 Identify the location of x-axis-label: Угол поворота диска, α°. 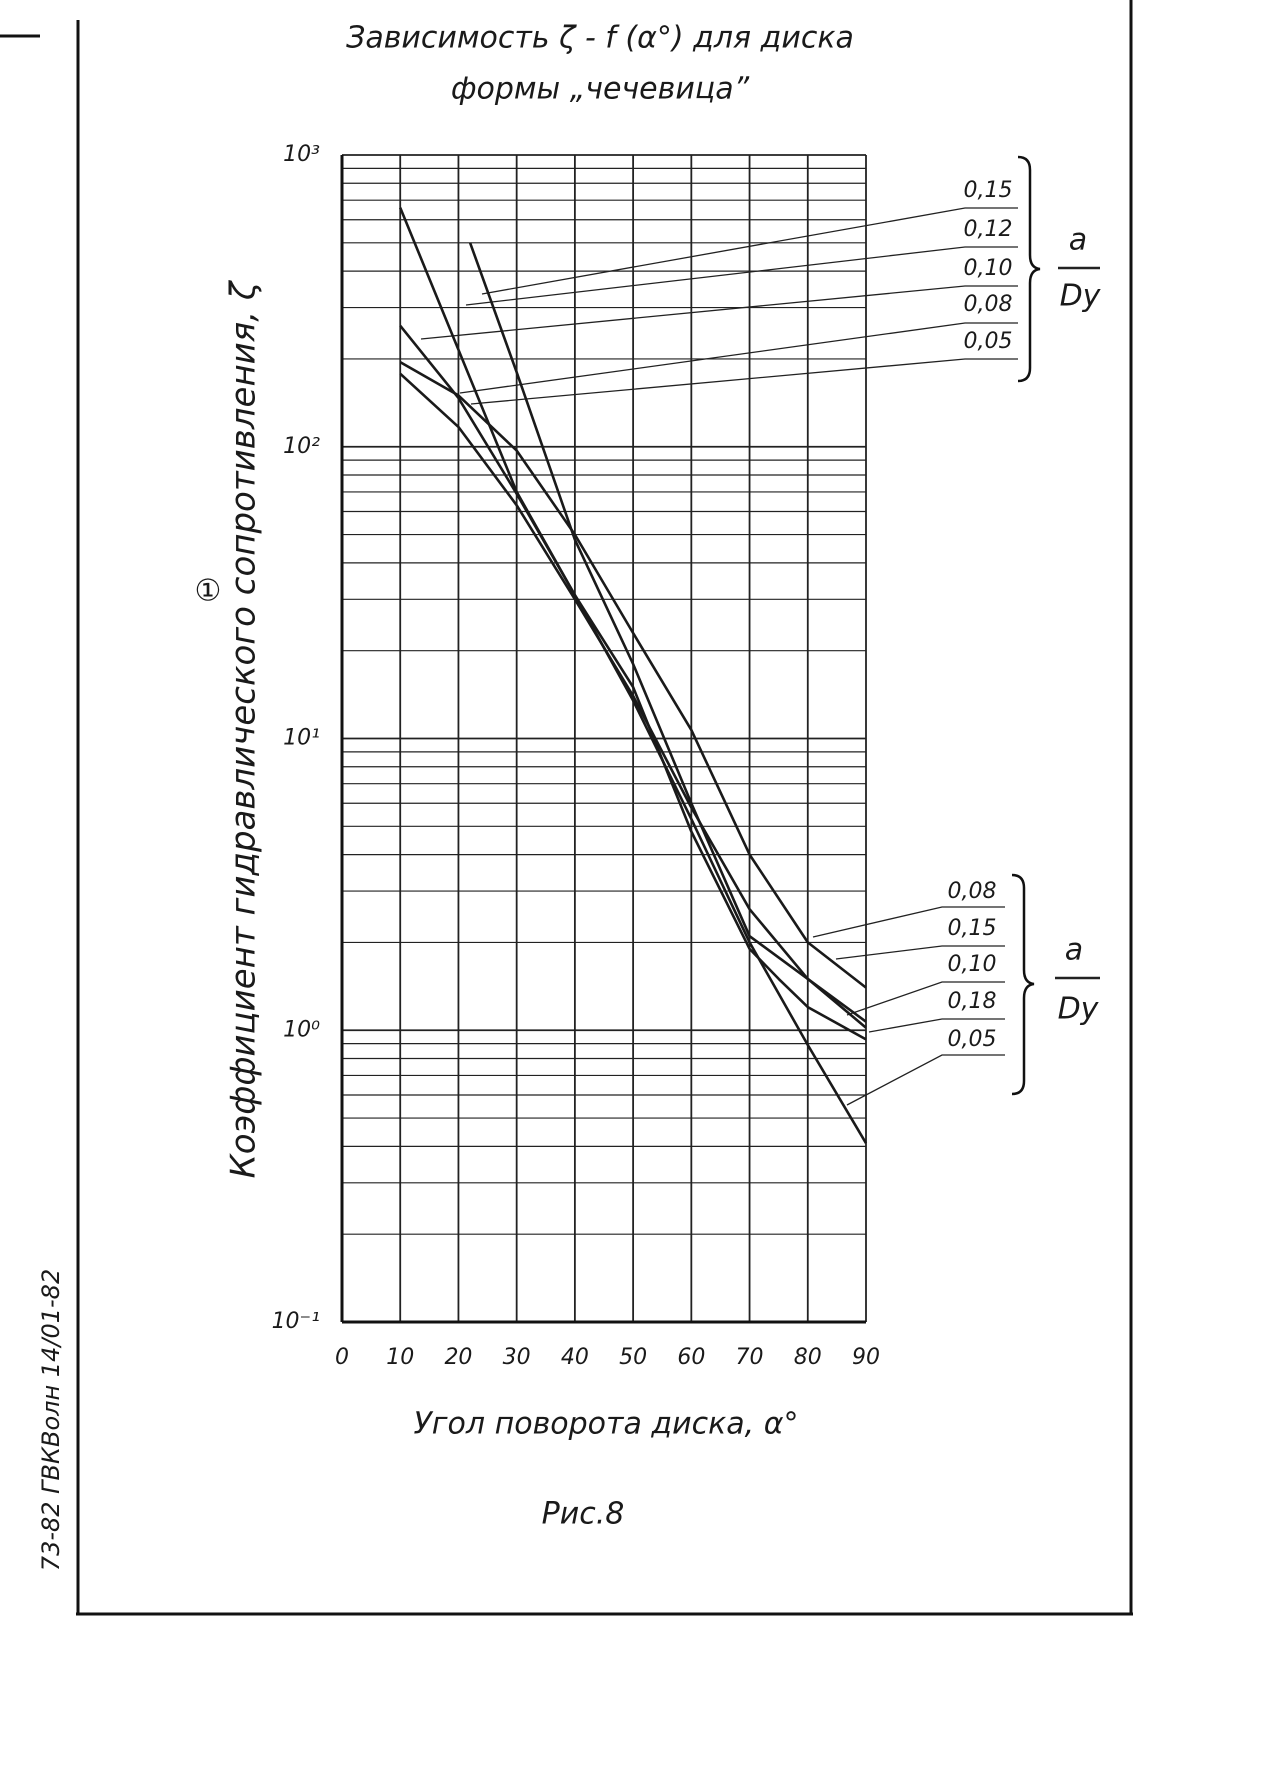
(606, 1424).